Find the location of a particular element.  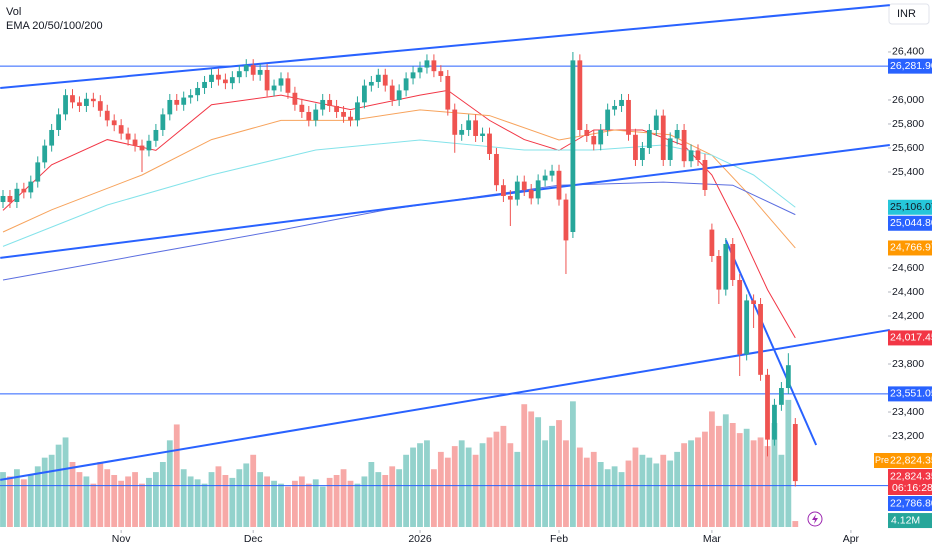

price-badge-label: 25,044.80 is located at coordinates (911, 223).